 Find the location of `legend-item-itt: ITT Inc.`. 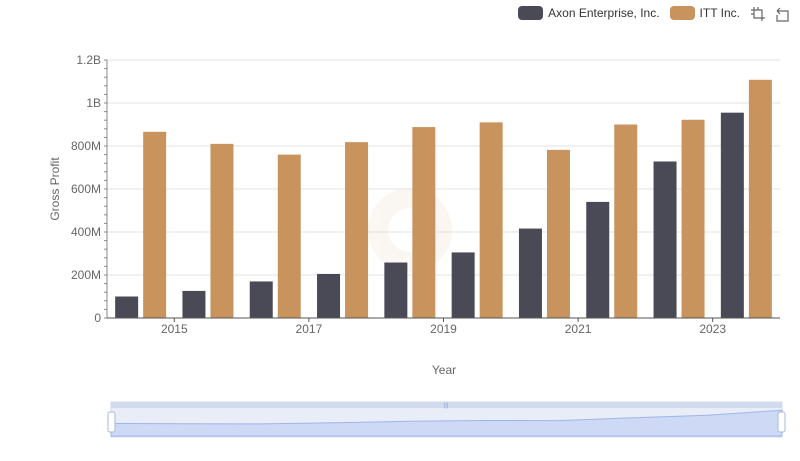

legend-item-itt: ITT Inc. is located at coordinates (704, 13).